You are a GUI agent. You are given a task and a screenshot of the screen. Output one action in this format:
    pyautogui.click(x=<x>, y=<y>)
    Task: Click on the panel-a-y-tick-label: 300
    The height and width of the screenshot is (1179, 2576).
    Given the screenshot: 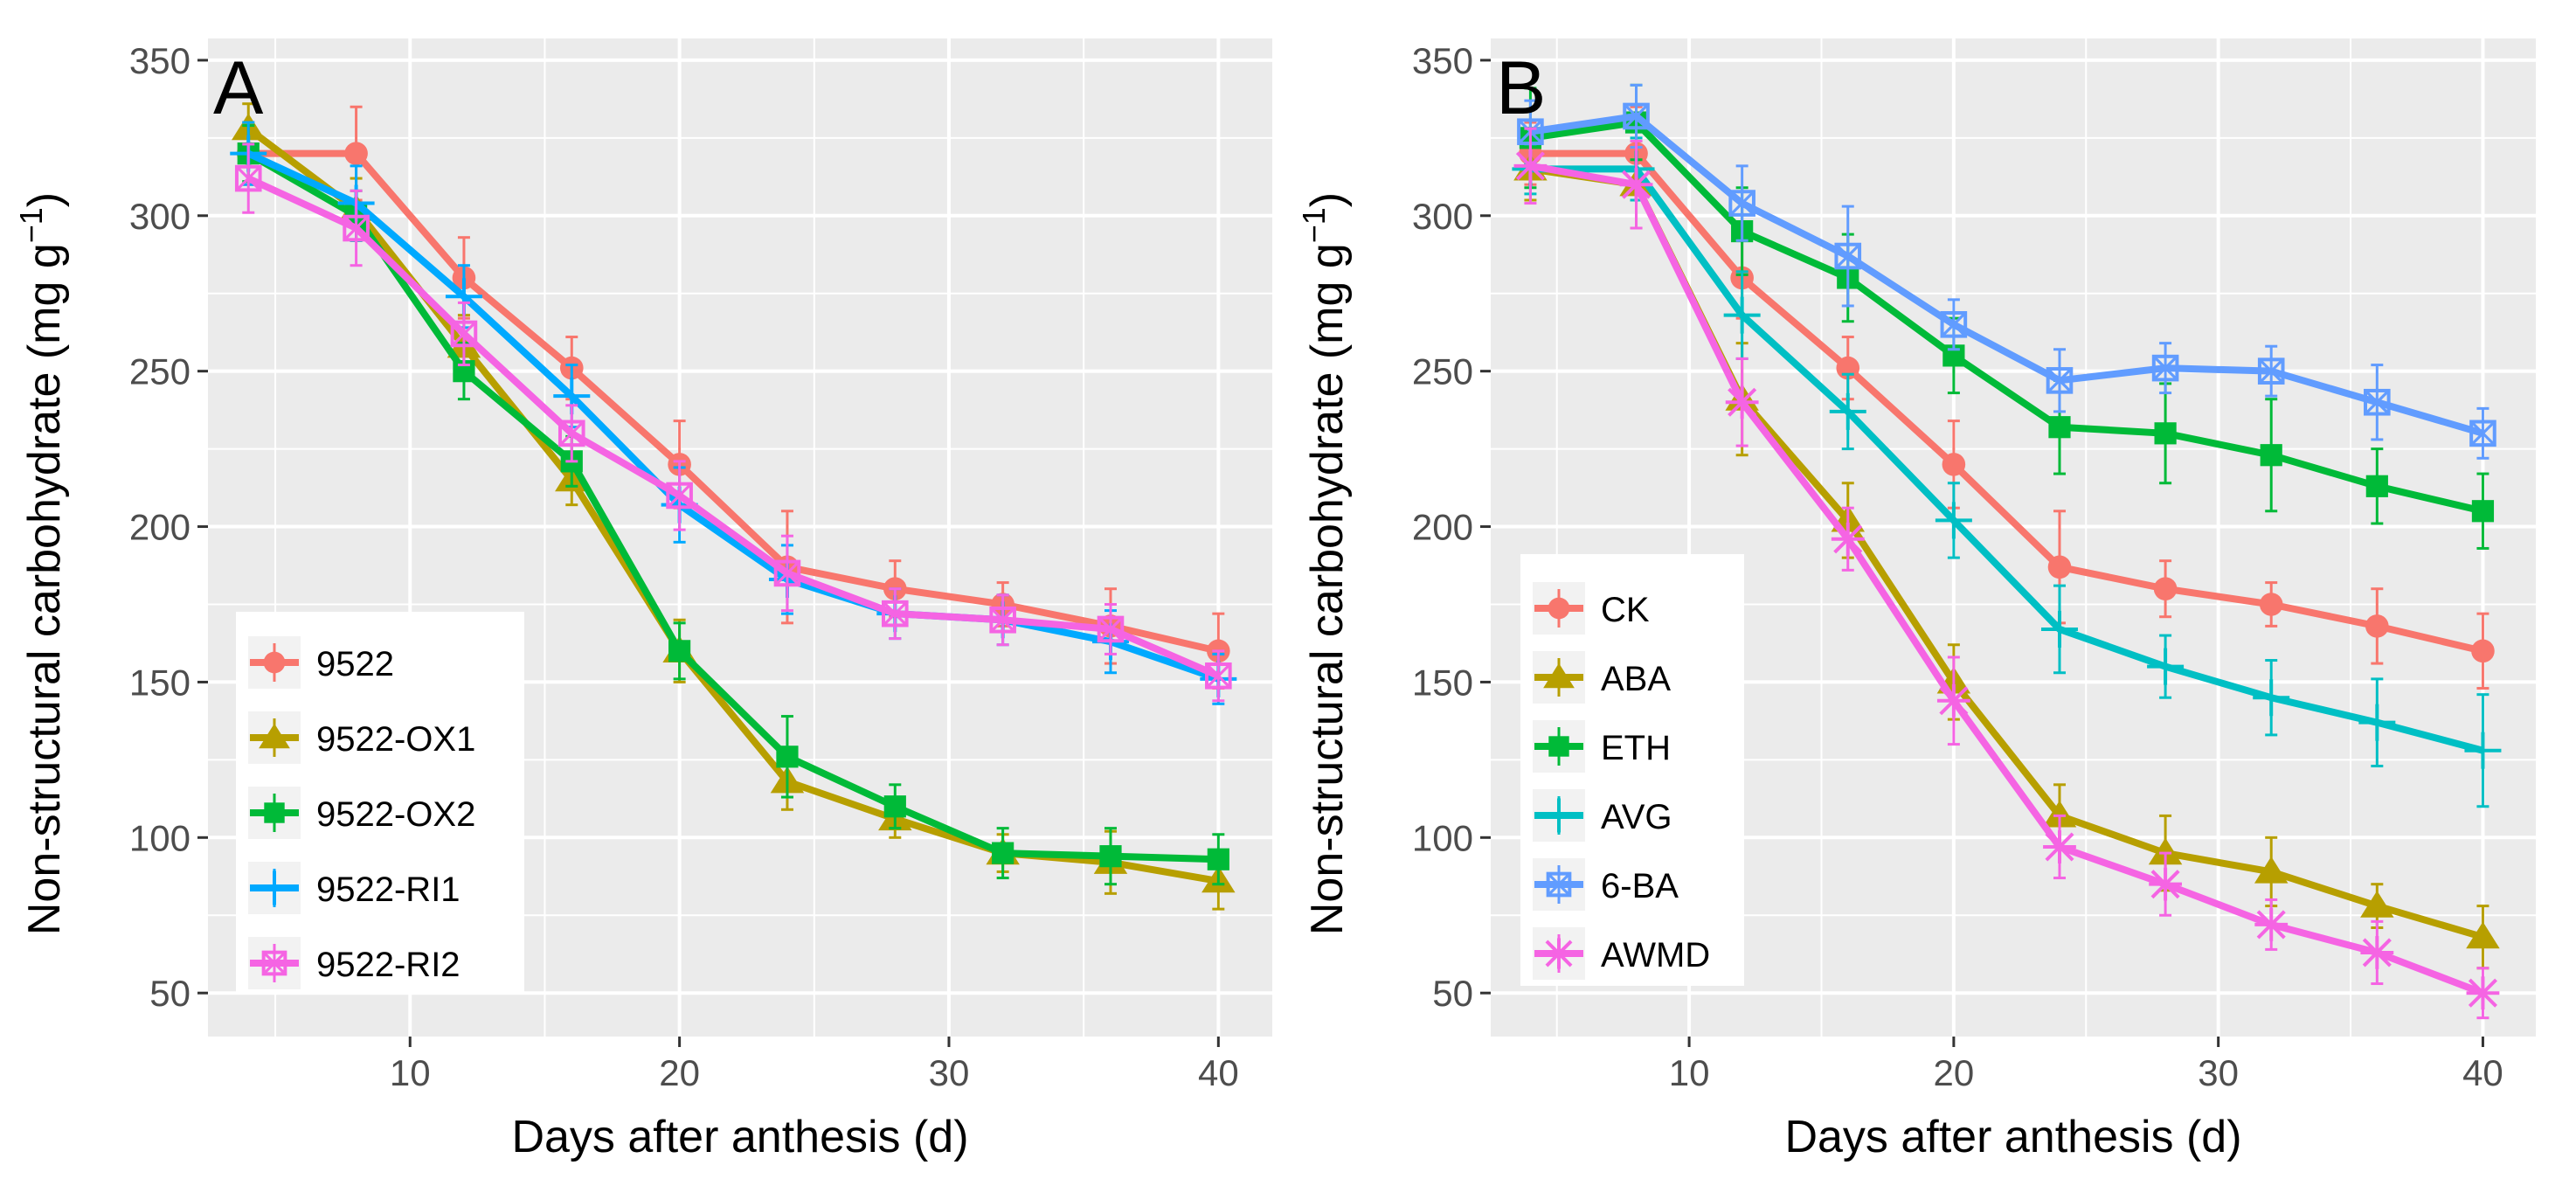 What is the action you would take?
    pyautogui.click(x=159, y=217)
    